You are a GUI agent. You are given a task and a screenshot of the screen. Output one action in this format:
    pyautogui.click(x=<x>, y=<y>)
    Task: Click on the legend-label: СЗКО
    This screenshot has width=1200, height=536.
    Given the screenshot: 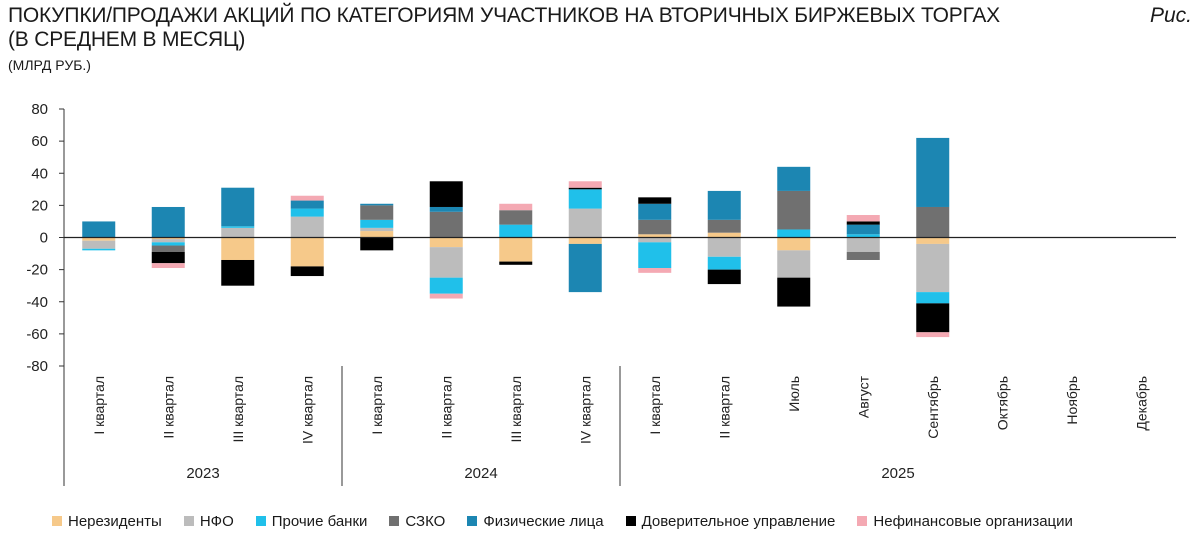 What is the action you would take?
    pyautogui.click(x=425, y=521)
    